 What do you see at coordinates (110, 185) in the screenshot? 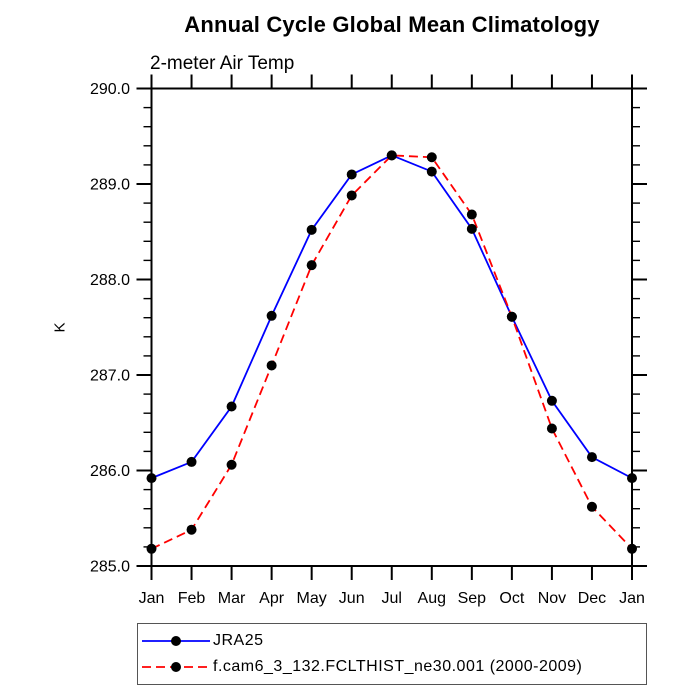
I see `y-tick-label: 289.0` at bounding box center [110, 185].